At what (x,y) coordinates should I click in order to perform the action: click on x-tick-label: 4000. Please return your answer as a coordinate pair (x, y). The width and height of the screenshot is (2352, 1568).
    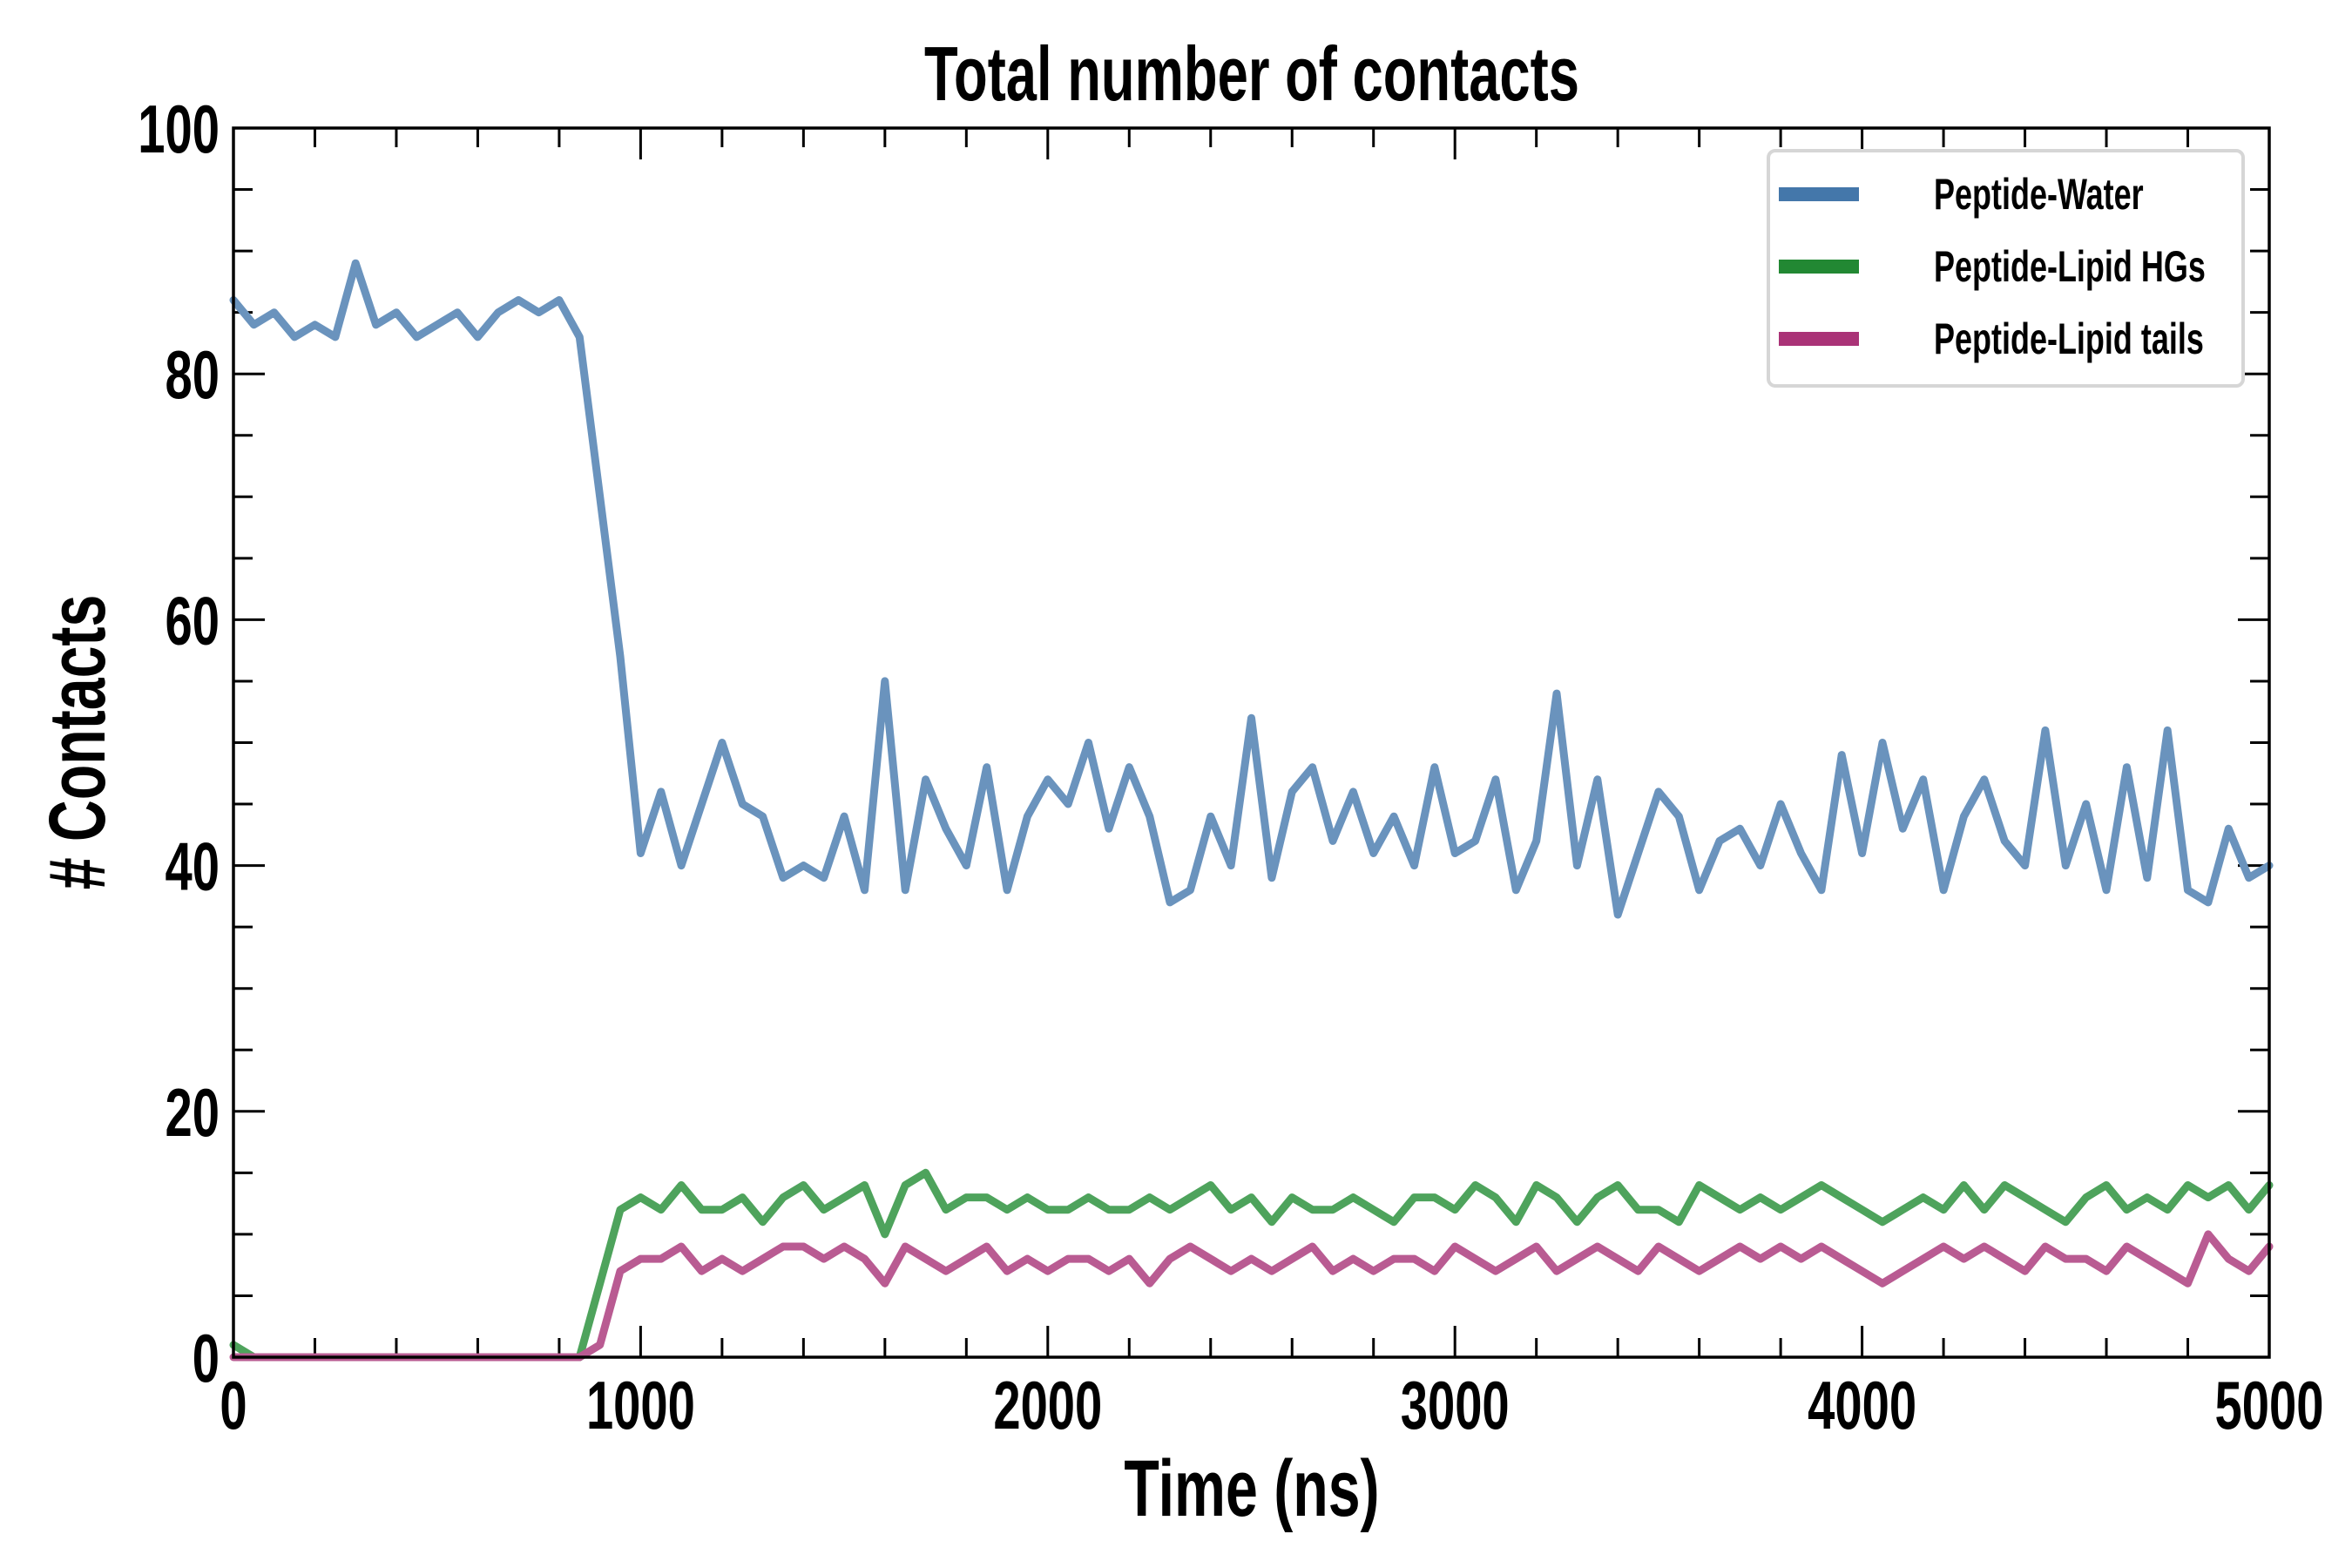
    Looking at the image, I should click on (1862, 1405).